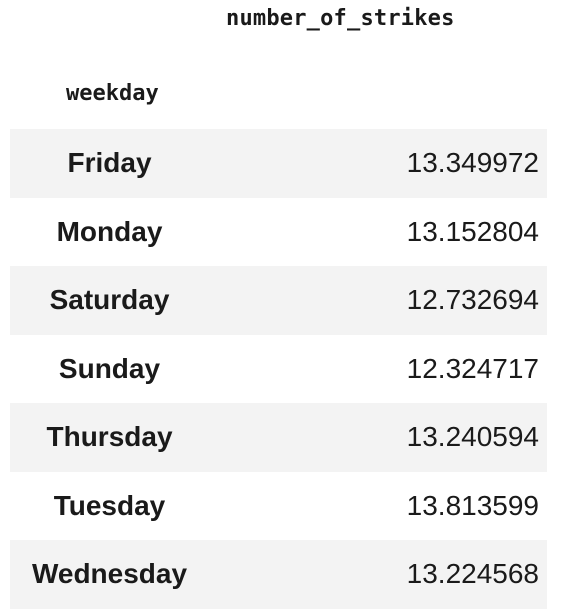 This screenshot has height=616, width=567. I want to click on row-value: 13.224568, so click(472, 573).